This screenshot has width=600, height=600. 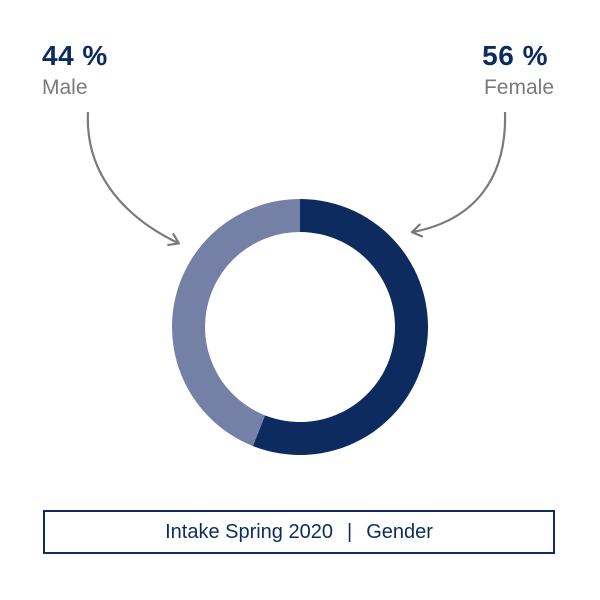 I want to click on female-percentage: 56 %, so click(x=515, y=55).